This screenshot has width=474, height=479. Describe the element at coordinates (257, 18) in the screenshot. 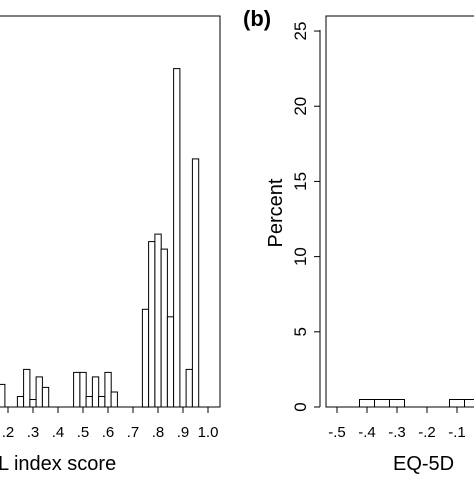

I see `panel-b-label: (b)` at that location.